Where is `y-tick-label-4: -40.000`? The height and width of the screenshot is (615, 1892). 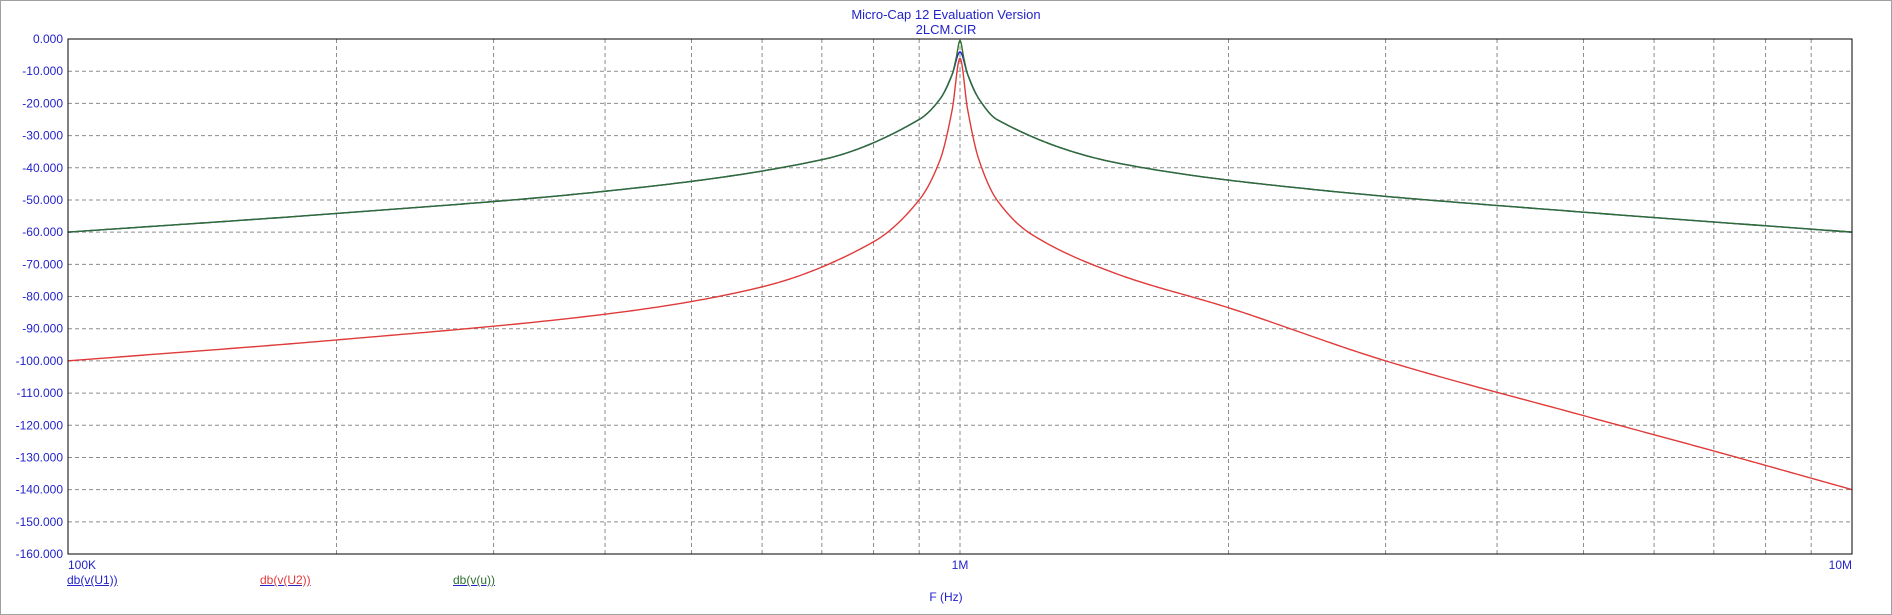
y-tick-label-4: -40.000 is located at coordinates (42, 168).